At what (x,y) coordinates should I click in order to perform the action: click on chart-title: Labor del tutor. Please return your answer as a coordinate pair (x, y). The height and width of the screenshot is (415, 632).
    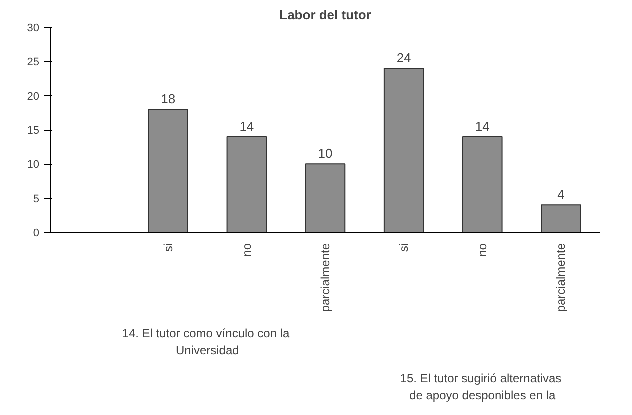
    Looking at the image, I should click on (326, 15).